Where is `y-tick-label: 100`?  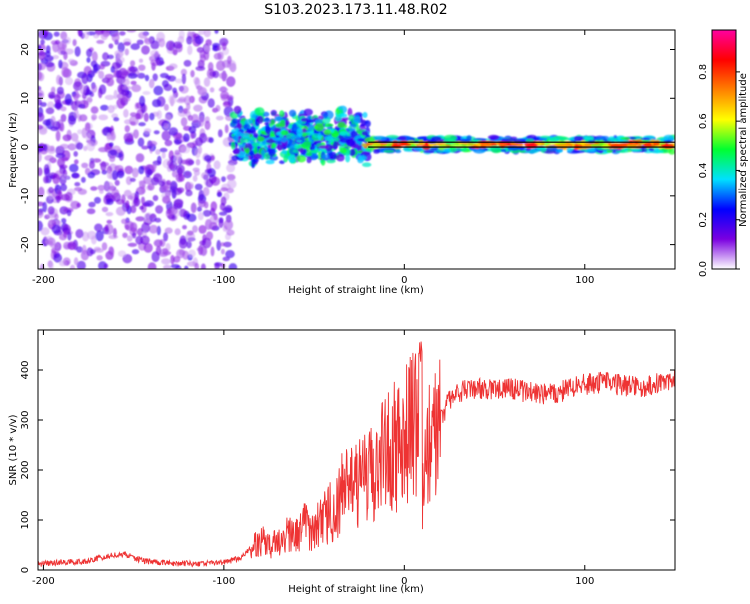
y-tick-label: 100 is located at coordinates (25, 519).